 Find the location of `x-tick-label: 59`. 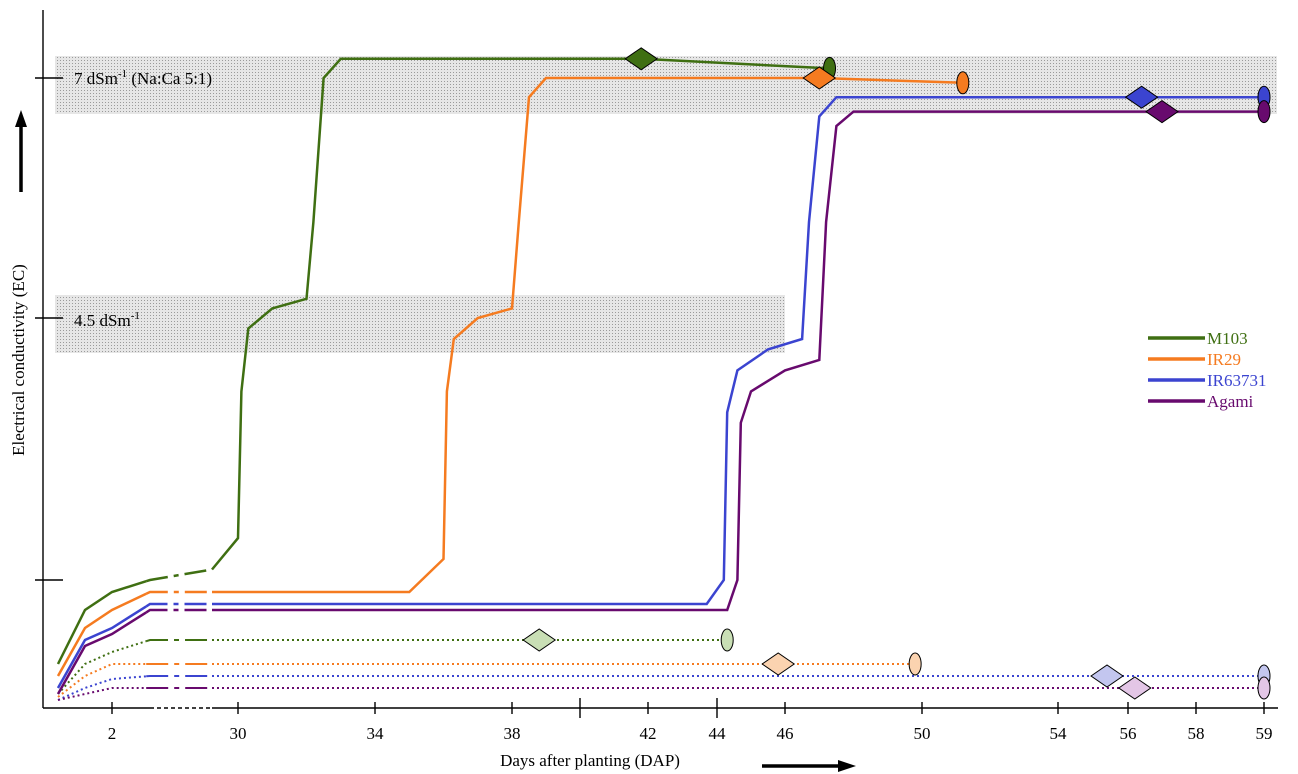

x-tick-label: 59 is located at coordinates (1264, 733).